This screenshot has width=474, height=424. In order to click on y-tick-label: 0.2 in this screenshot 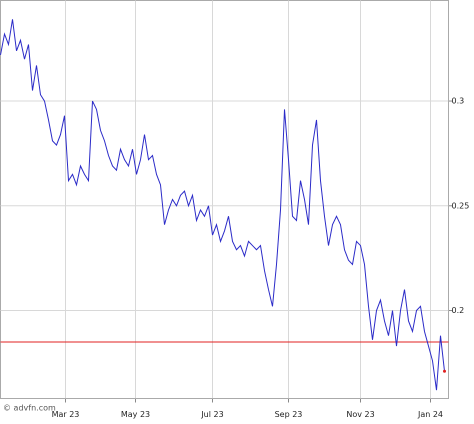, I will do `click(458, 310)`.